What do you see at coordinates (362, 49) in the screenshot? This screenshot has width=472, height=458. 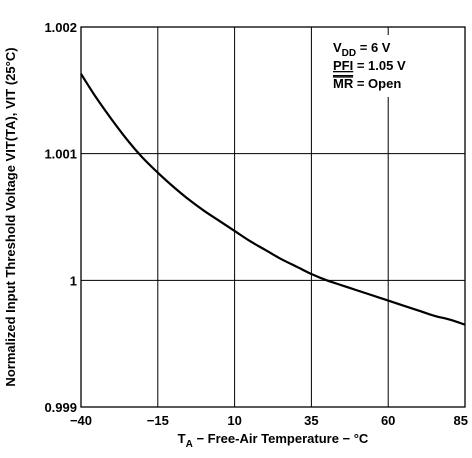 I see `legend-entry: VDD = 6 V` at bounding box center [362, 49].